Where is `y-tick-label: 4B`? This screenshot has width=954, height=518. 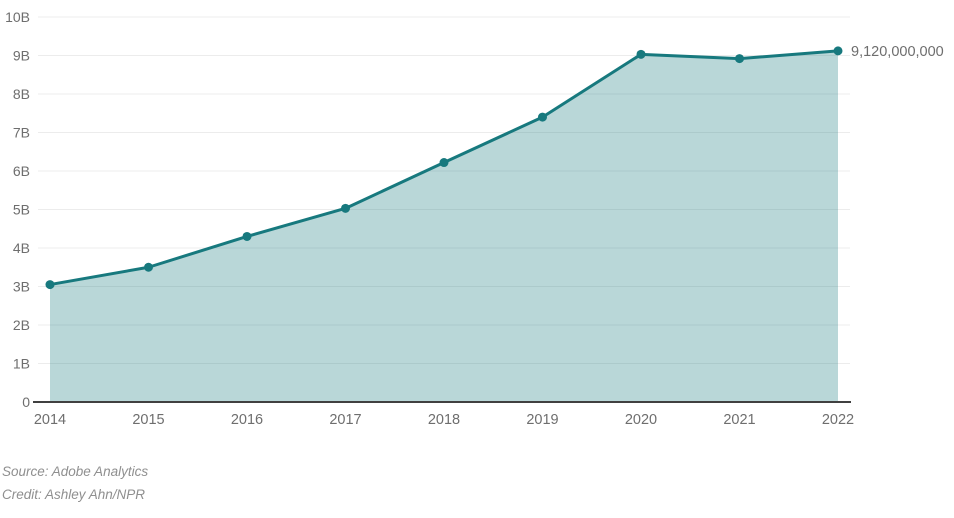 y-tick-label: 4B is located at coordinates (21, 248).